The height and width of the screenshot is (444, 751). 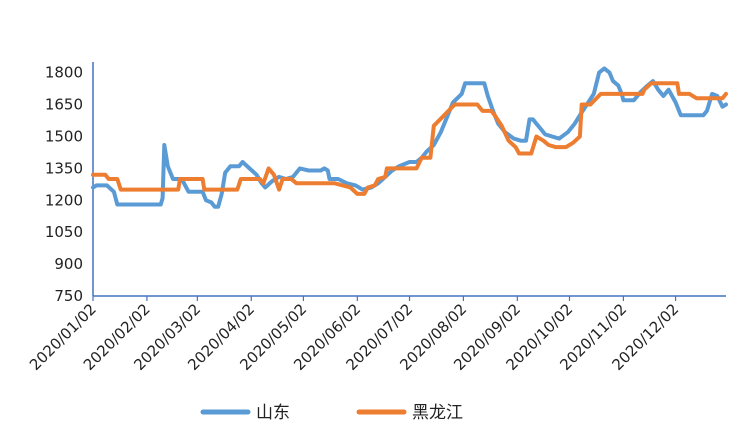 What do you see at coordinates (64, 136) in the screenshot?
I see `y-tick-label: 1500` at bounding box center [64, 136].